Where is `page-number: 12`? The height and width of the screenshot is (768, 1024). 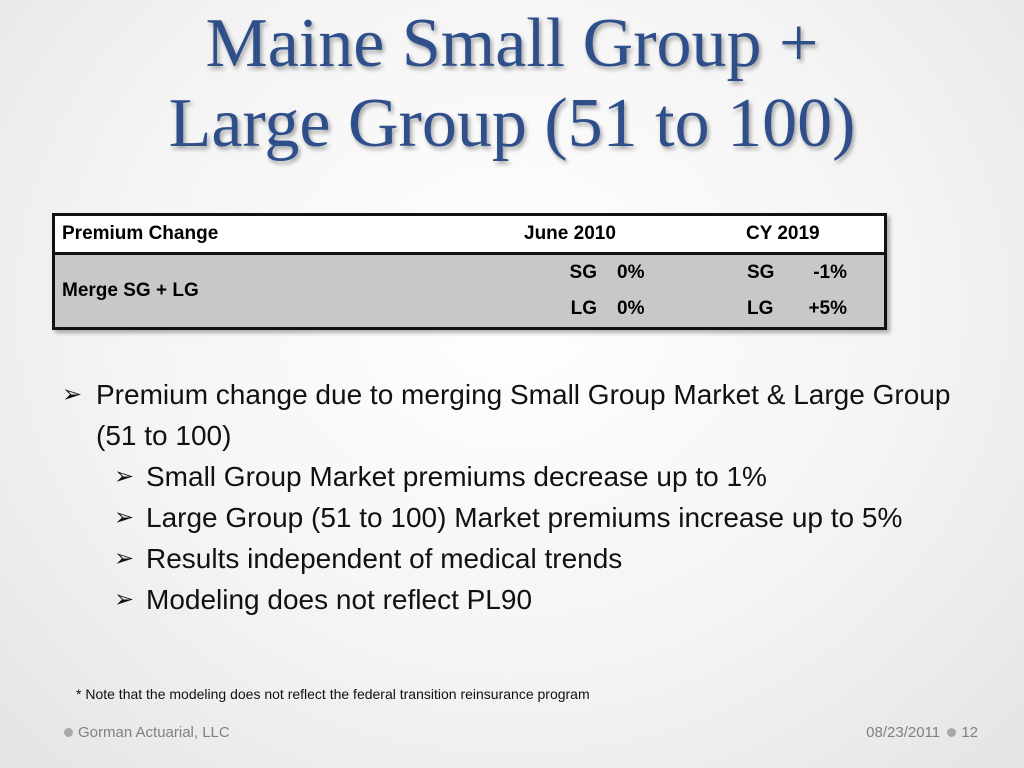 page-number: 12 is located at coordinates (969, 732).